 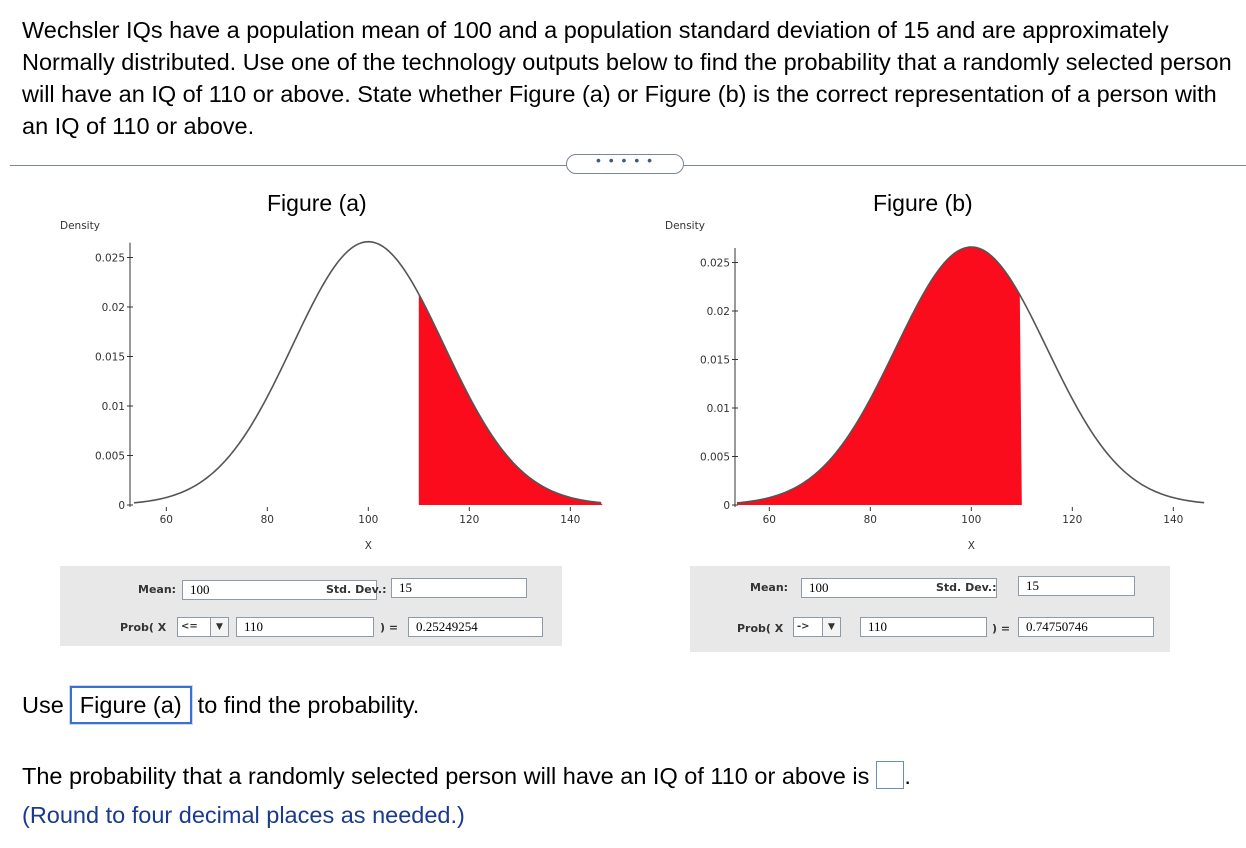 I want to click on figa-x-tick-label: 100, so click(x=368, y=520).